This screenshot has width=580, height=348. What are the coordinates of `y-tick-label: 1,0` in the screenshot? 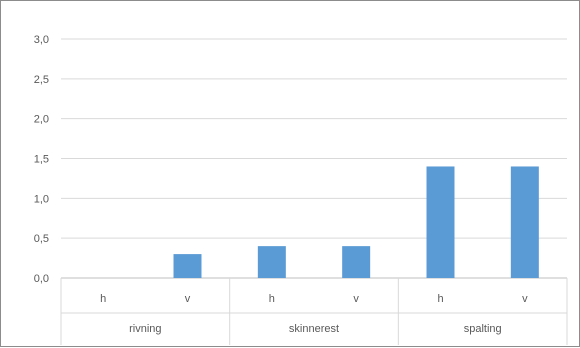 It's located at (41, 199).